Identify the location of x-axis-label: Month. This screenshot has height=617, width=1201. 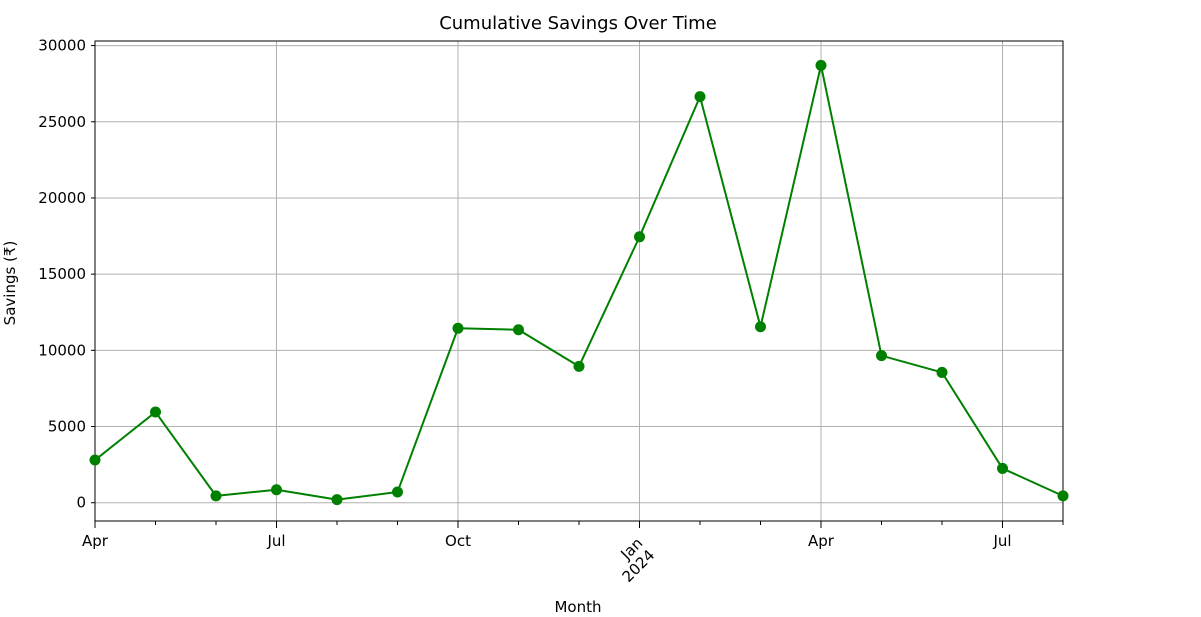
(577, 607).